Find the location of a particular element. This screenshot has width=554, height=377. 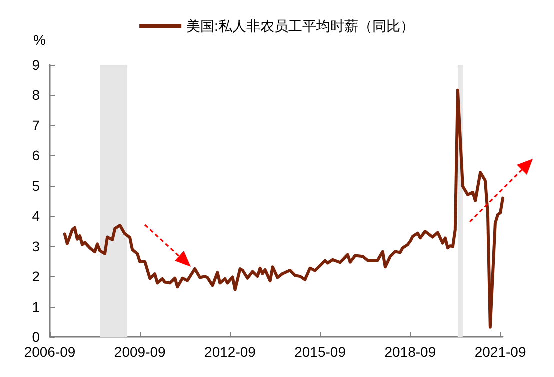

y-tick-label: 6 is located at coordinates (36, 156).